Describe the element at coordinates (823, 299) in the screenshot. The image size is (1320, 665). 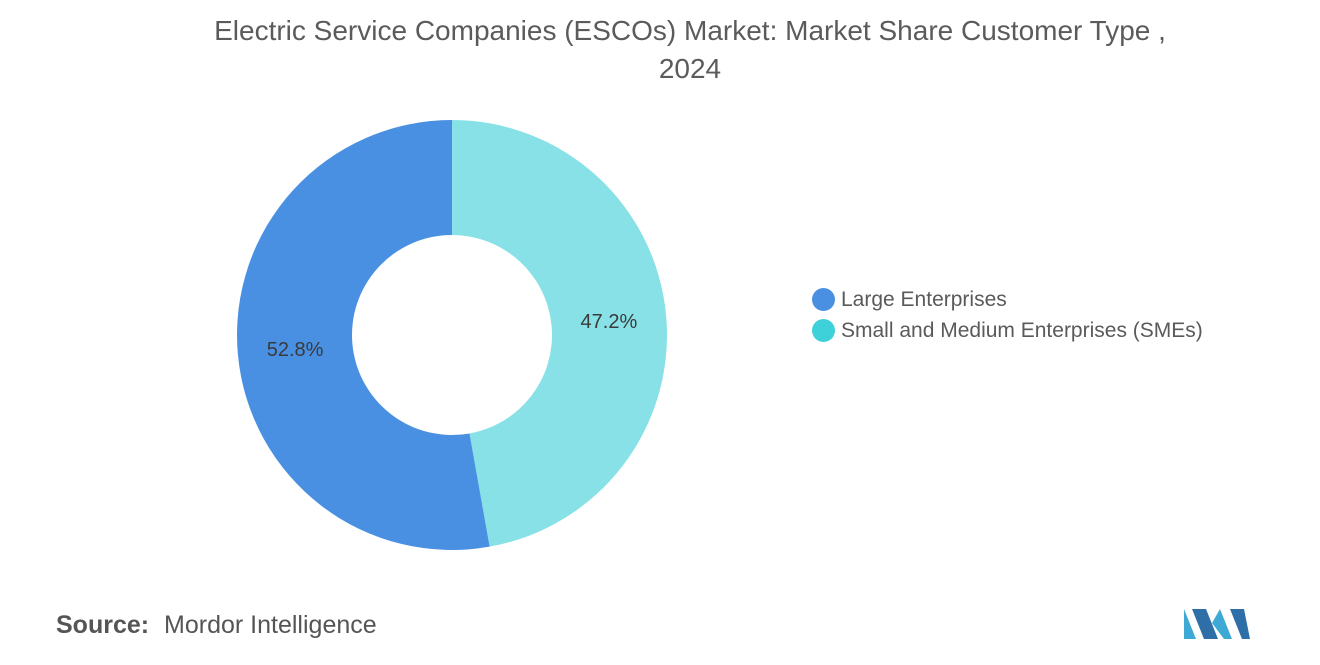
I see `legend-swatch-large-enterprises` at that location.